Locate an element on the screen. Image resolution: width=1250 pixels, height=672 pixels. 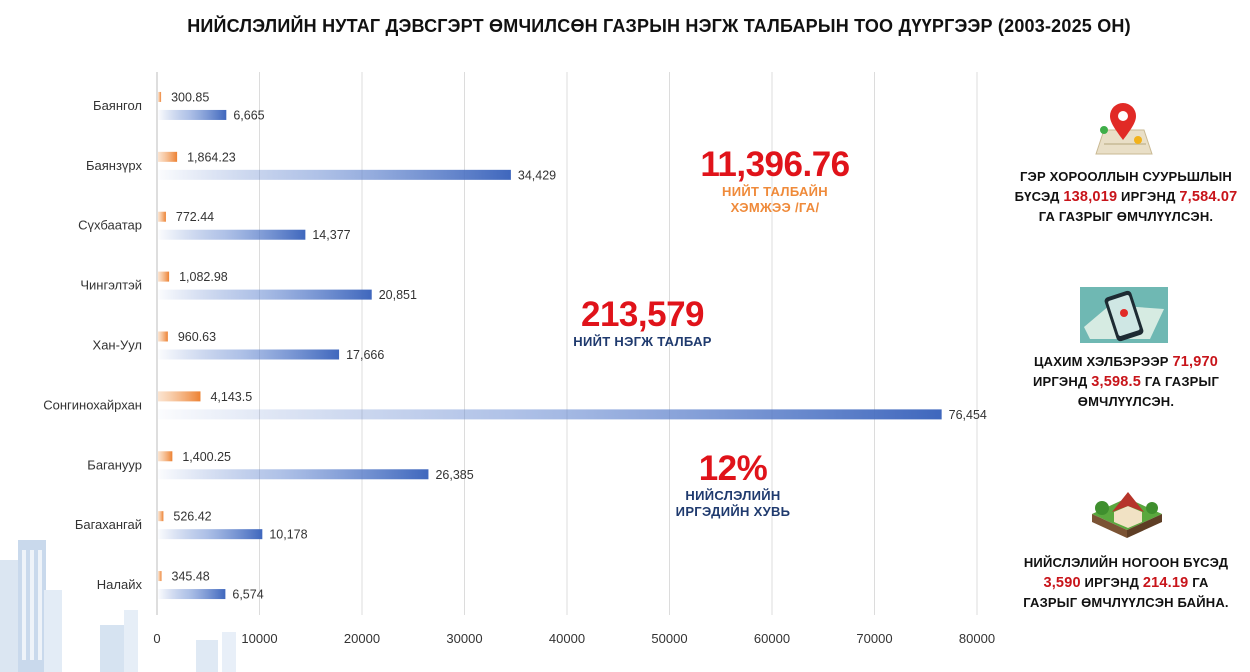
x-tick-label: 70000 is located at coordinates (874, 638).